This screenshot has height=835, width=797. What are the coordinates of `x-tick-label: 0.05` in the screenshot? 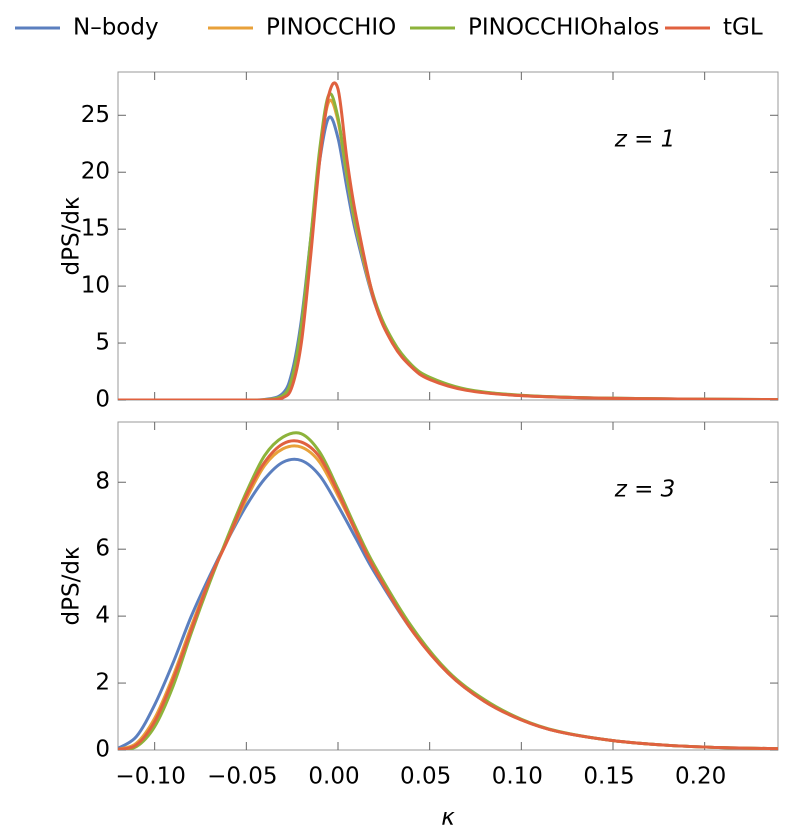 It's located at (425, 777).